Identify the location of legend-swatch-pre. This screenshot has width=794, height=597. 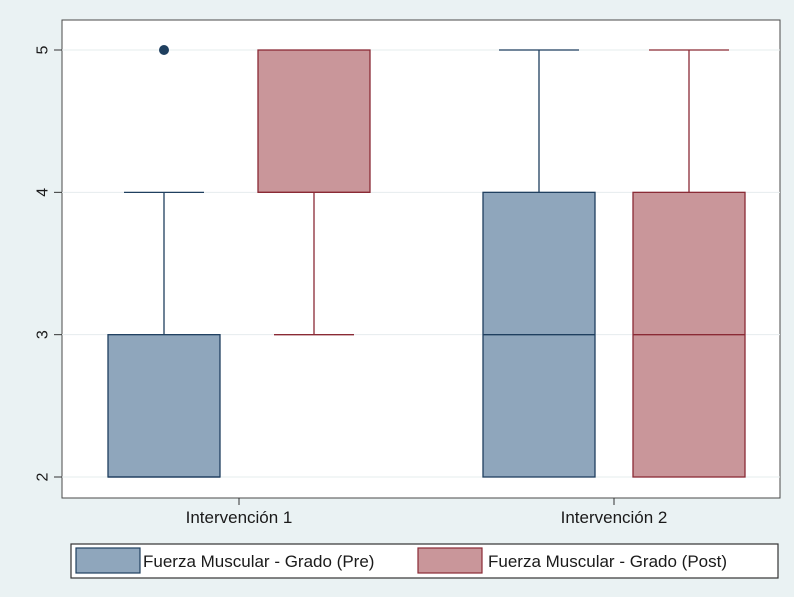
(108, 560).